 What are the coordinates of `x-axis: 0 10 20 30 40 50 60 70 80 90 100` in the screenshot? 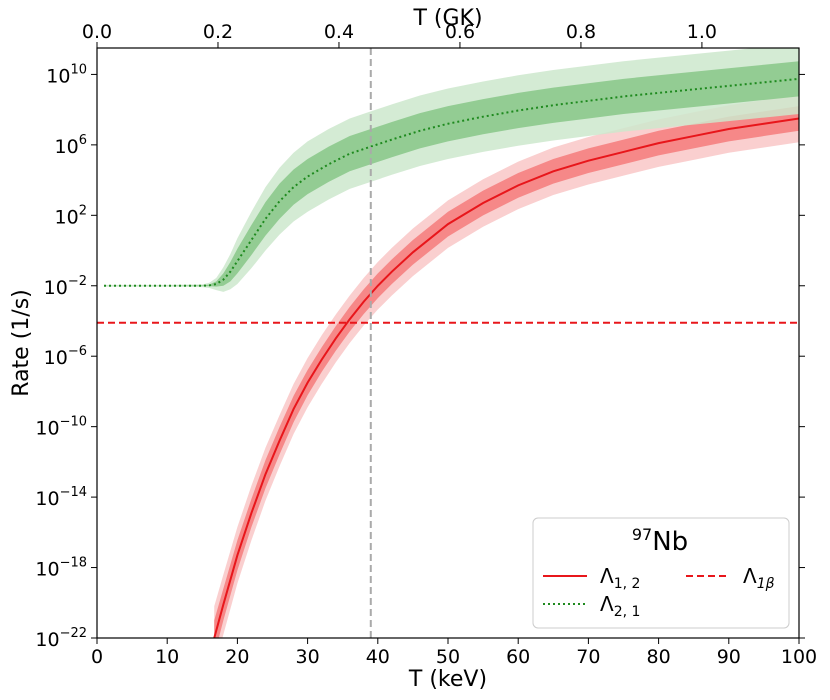 It's located at (454, 653).